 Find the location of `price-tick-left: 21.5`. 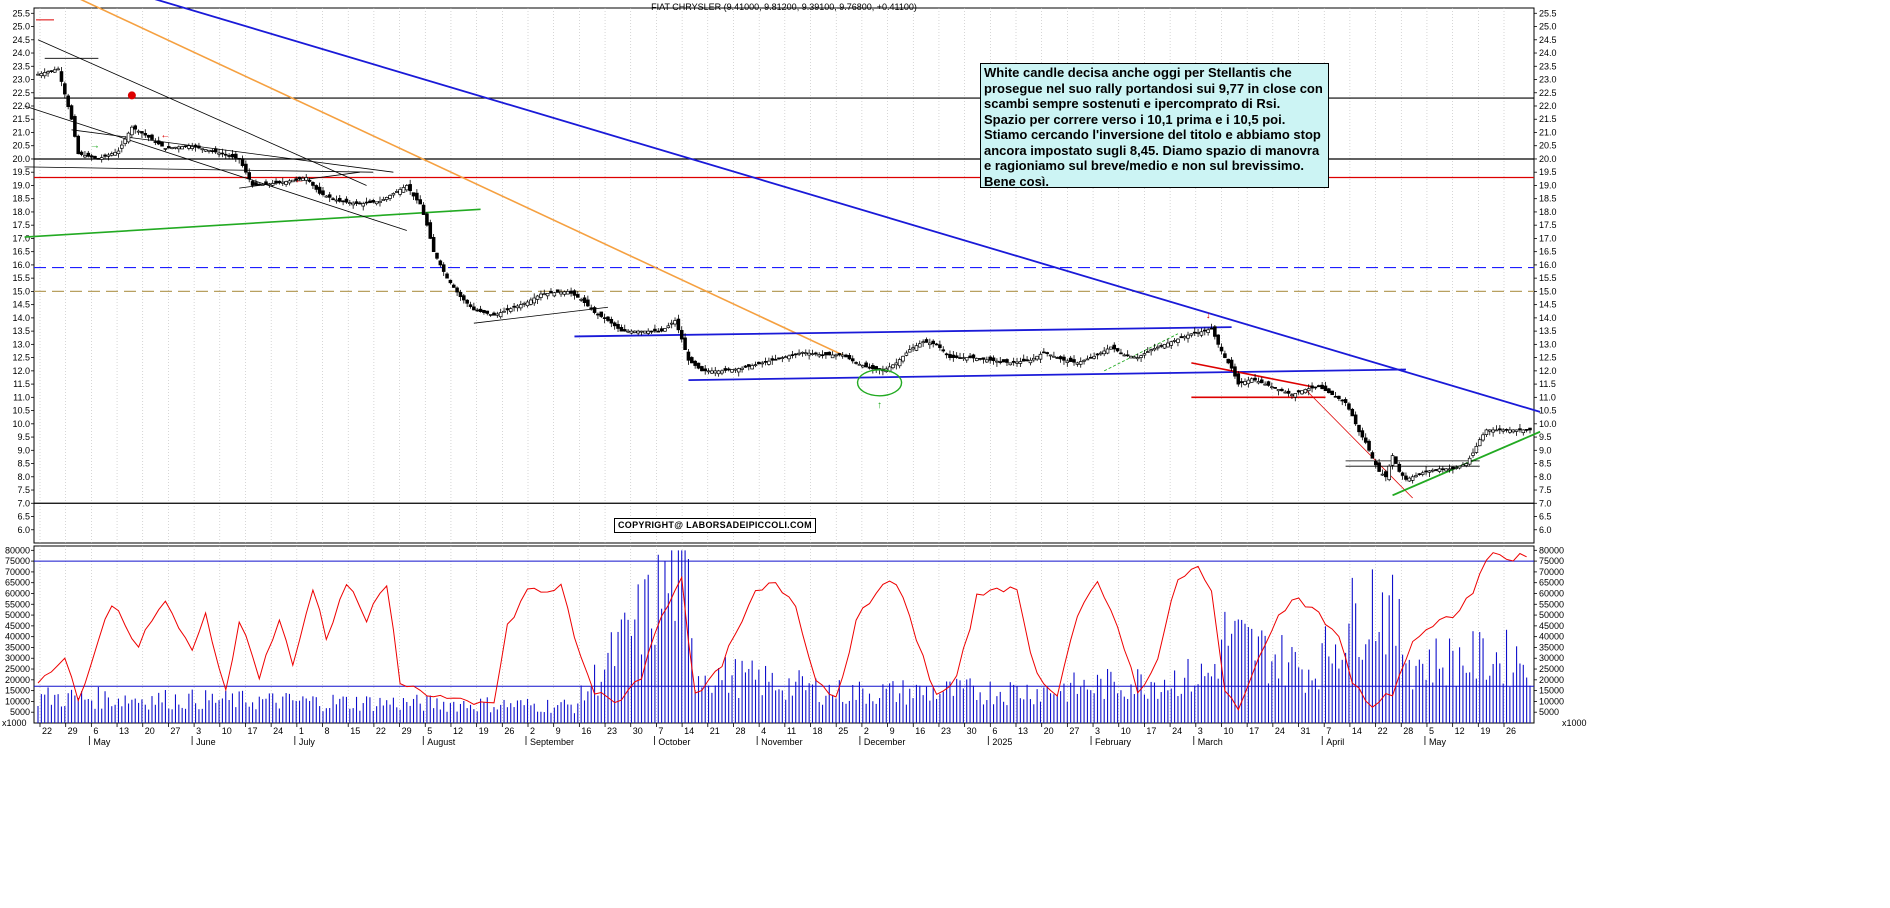

price-tick-left: 21.5 is located at coordinates (21, 119).